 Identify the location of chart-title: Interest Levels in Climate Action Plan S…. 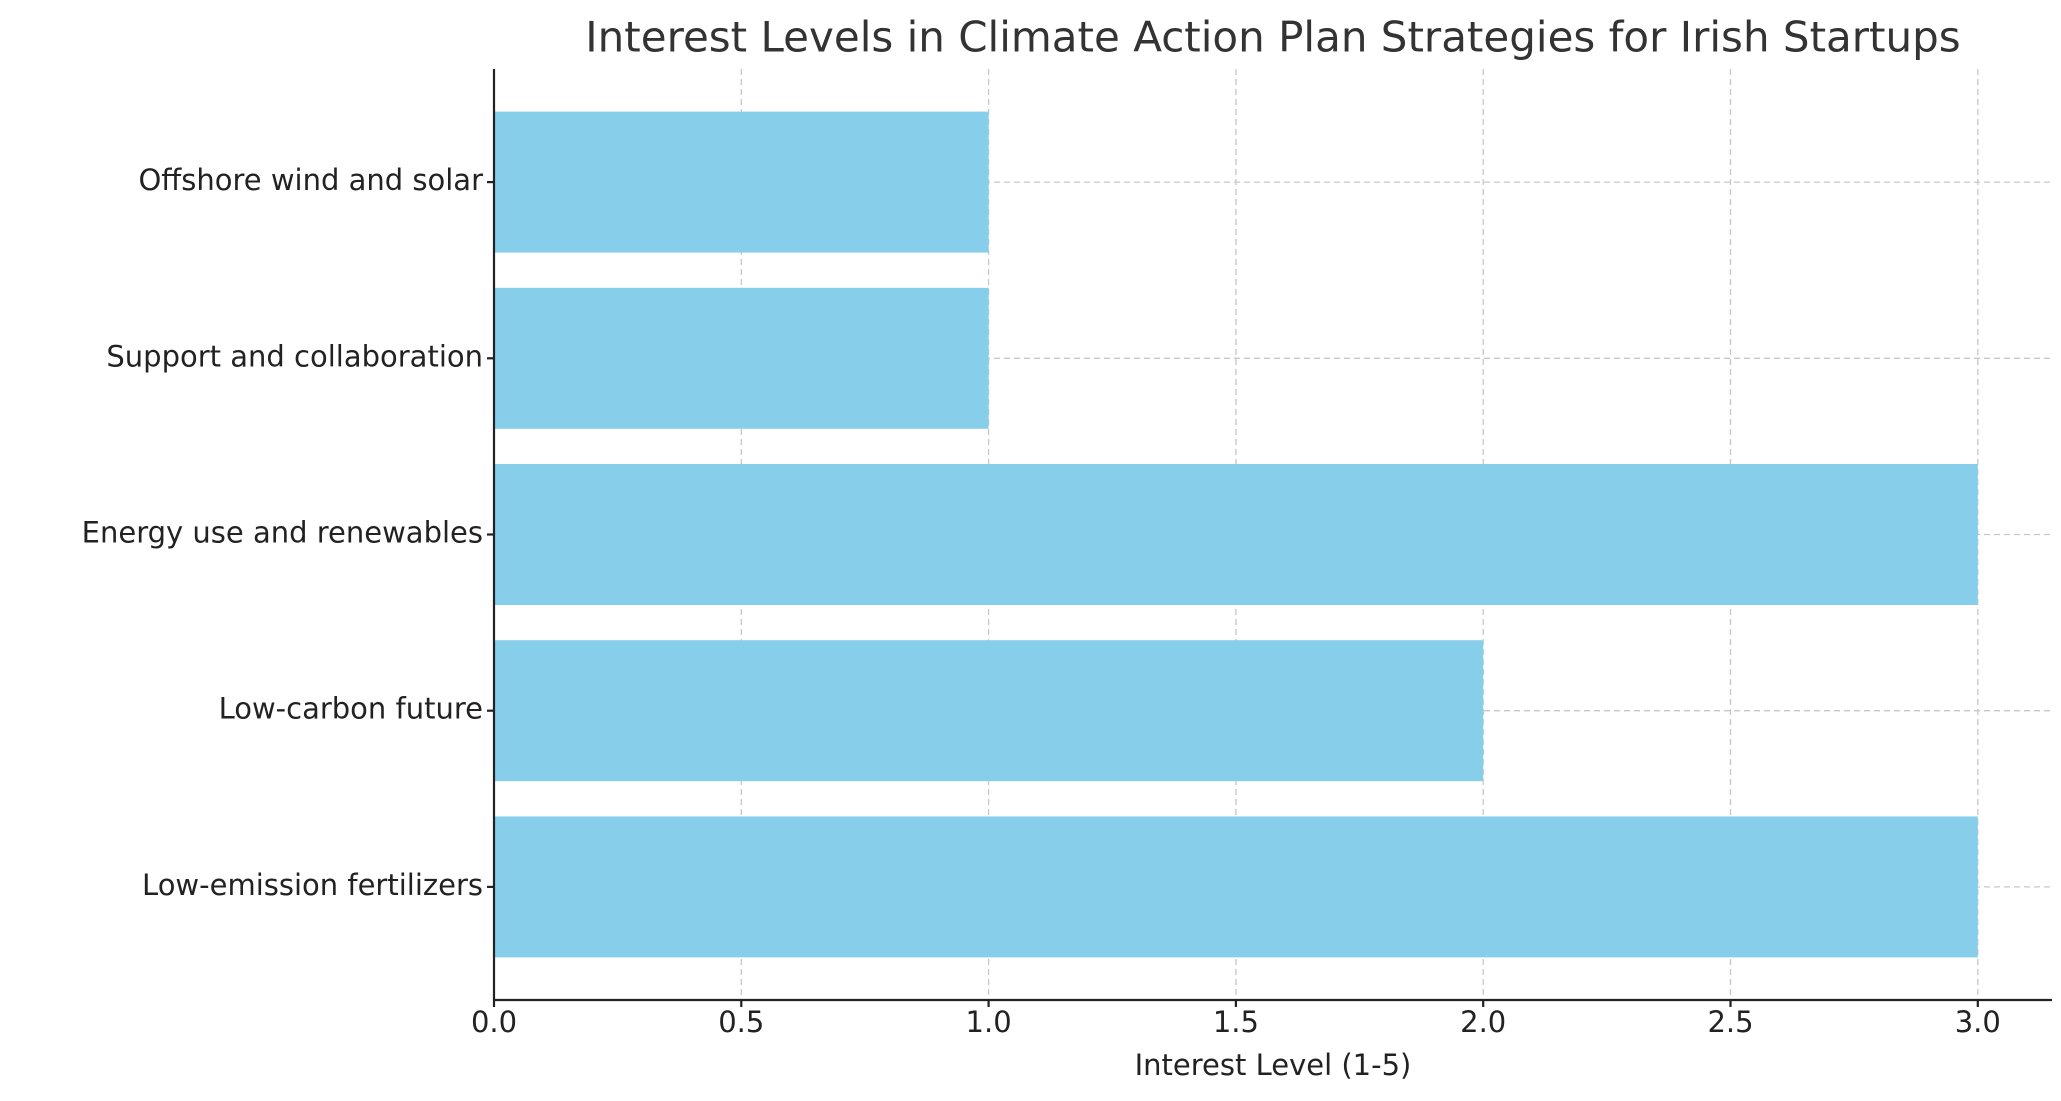
(1272, 37).